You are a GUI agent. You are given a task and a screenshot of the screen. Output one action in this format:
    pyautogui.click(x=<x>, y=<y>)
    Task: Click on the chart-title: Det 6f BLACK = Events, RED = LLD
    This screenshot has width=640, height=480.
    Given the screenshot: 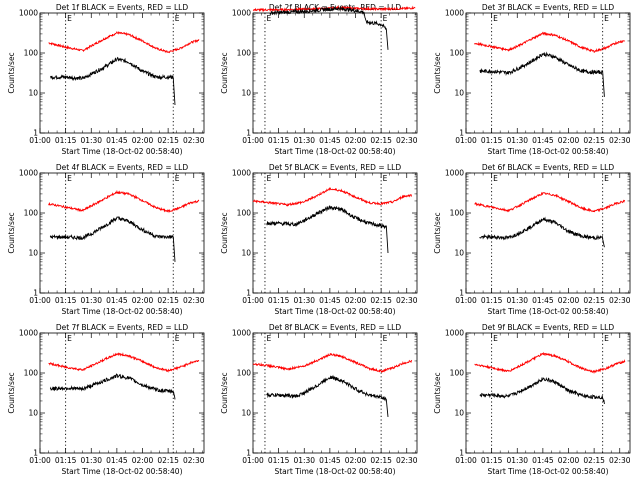 What is the action you would take?
    pyautogui.click(x=548, y=167)
    